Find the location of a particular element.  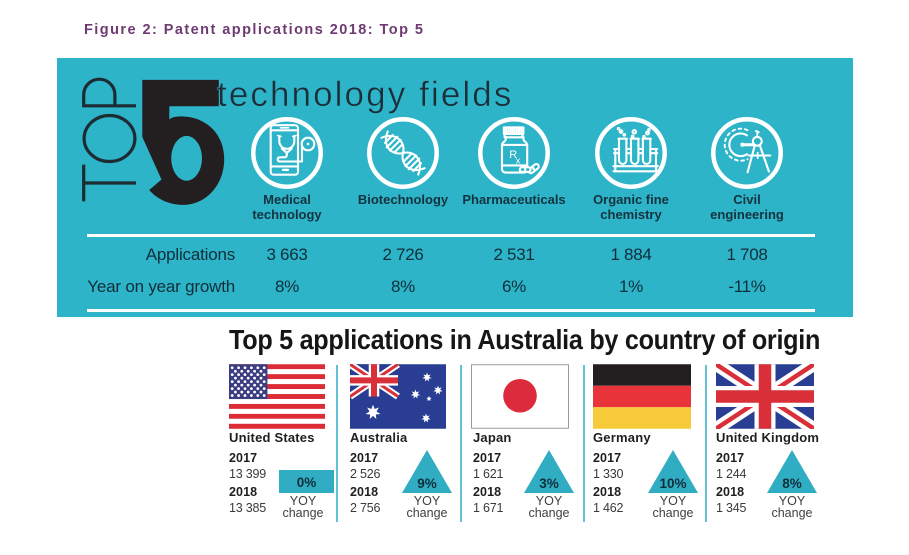

svg-text: x is located at coordinates (518, 161).